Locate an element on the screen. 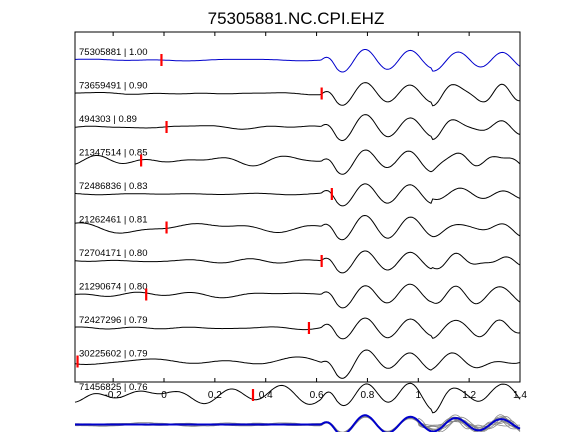  trace-label: 71456825 | 0.76 is located at coordinates (113, 387).